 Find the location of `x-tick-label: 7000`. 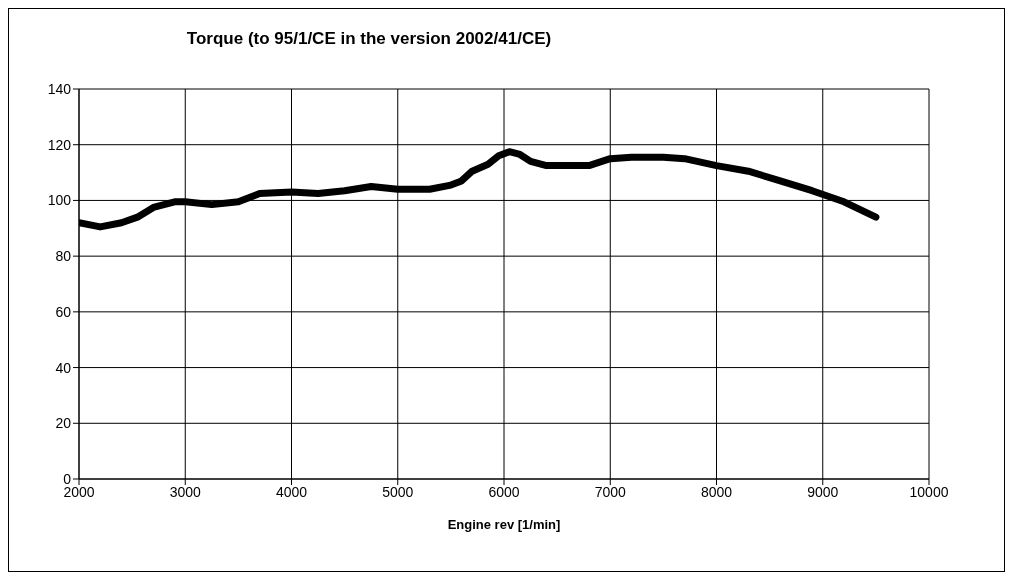

x-tick-label: 7000 is located at coordinates (610, 491).